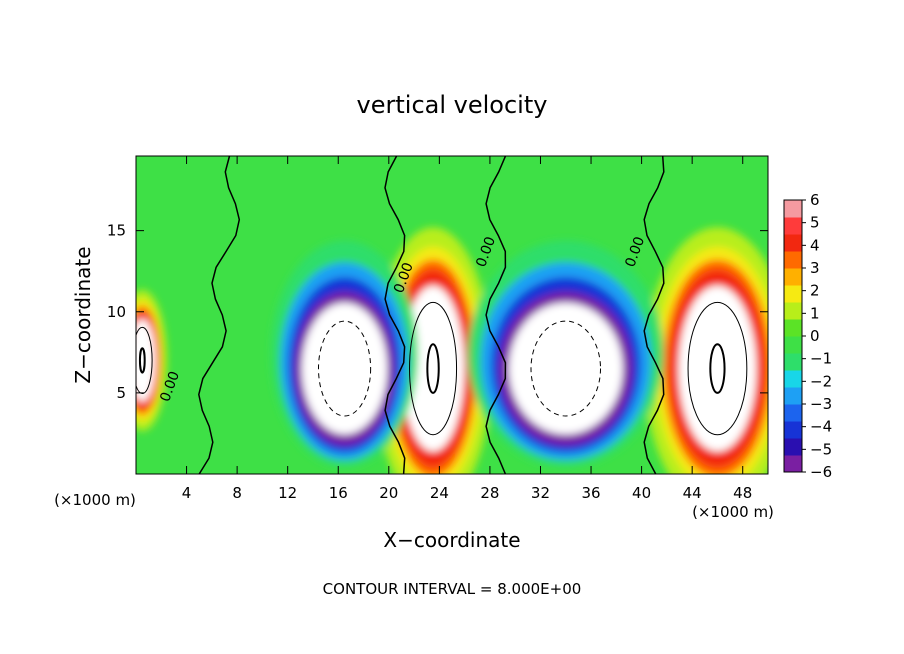 The width and height of the screenshot is (904, 654). Describe the element at coordinates (821, 381) in the screenshot. I see `colorbar-label: −2` at that location.